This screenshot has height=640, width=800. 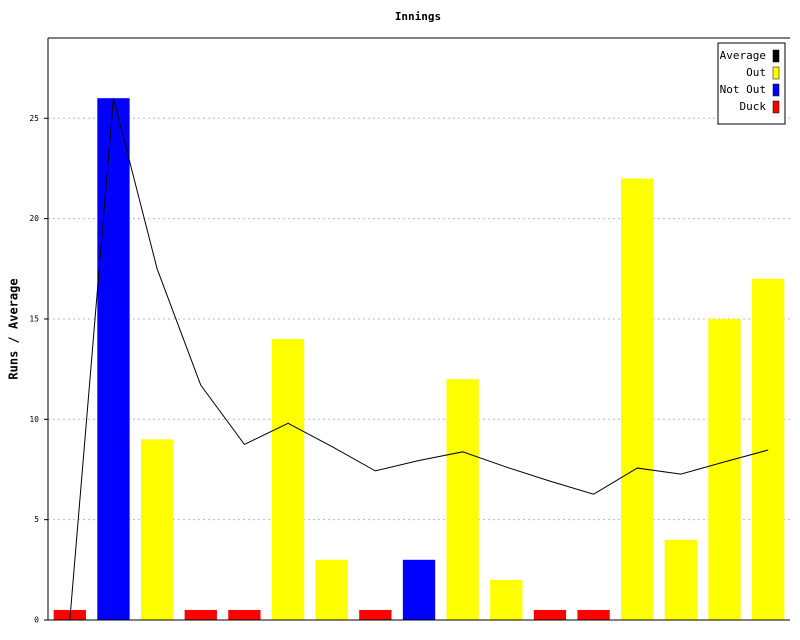 I want to click on y-tick-label: 10, so click(x=34, y=419).